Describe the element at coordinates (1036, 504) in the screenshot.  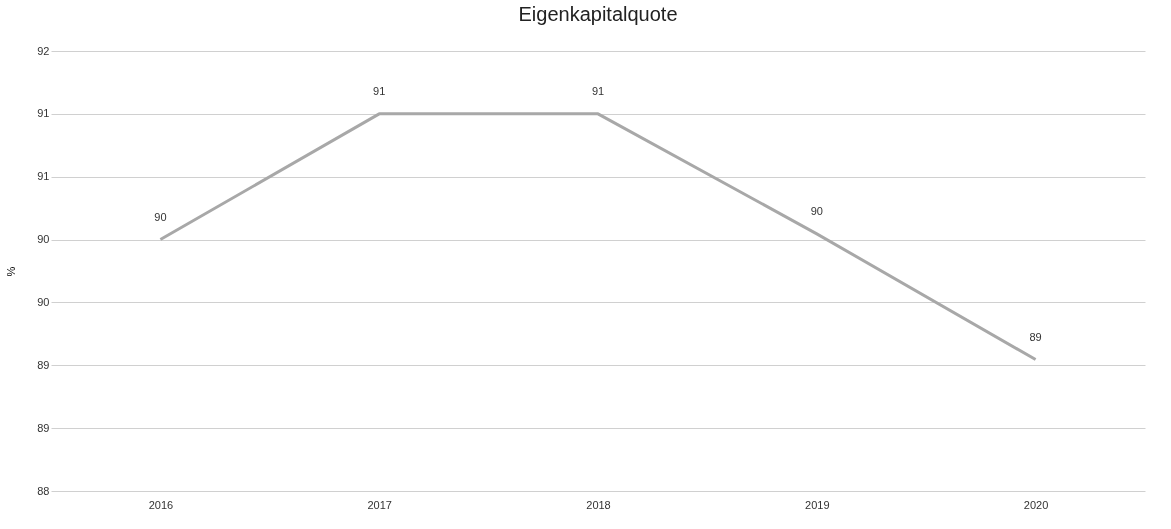
I see `x-tick-label: 2020` at that location.